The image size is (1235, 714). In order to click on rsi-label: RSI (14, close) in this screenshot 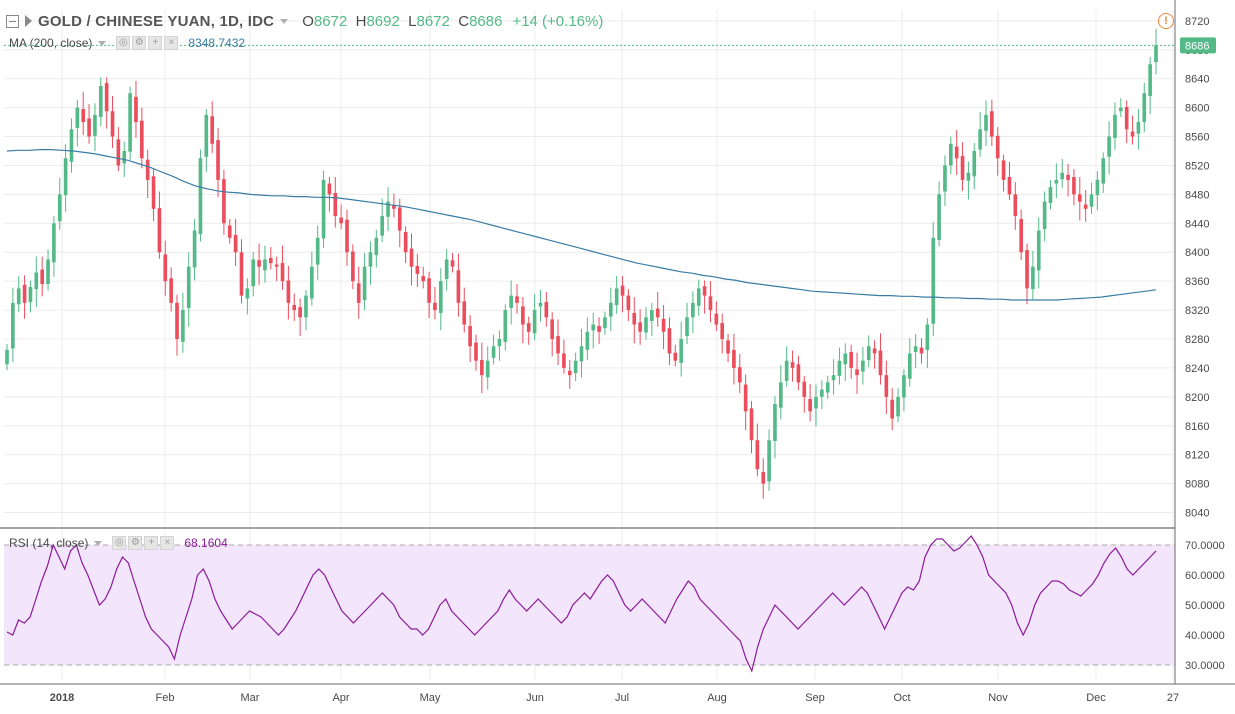, I will do `click(49, 543)`.